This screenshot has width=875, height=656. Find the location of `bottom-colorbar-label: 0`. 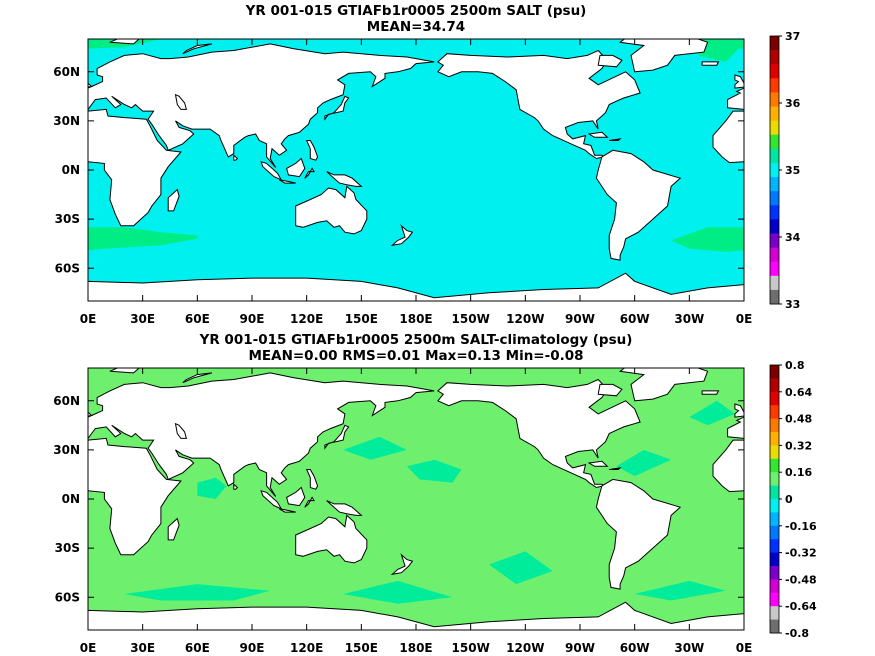

bottom-colorbar-label: 0 is located at coordinates (789, 499).